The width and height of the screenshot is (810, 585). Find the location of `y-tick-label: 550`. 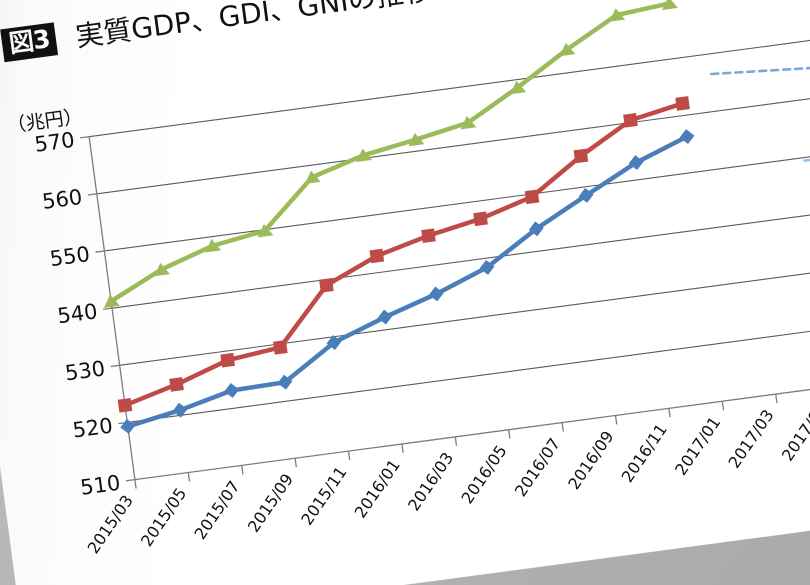

y-tick-label: 550 is located at coordinates (69, 256).